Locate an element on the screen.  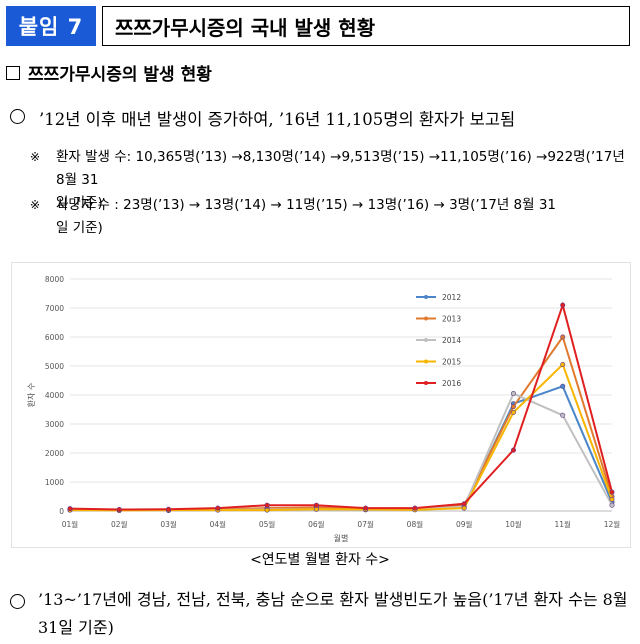
x-tick-label: 01월 is located at coordinates (70, 524).